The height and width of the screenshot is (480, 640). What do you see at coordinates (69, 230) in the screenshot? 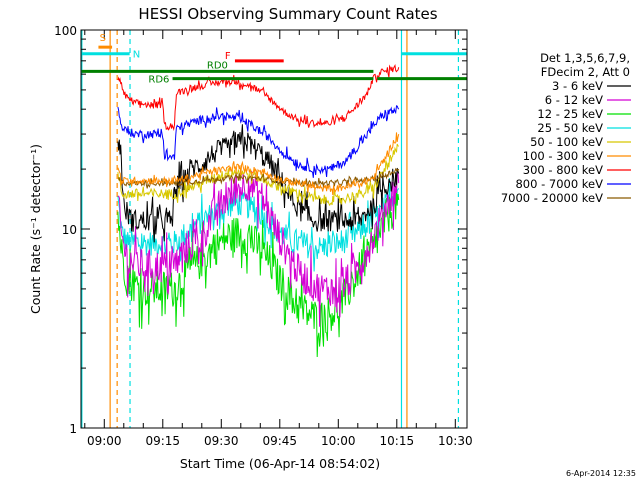
I see `y-tick-label: 10` at bounding box center [69, 230].